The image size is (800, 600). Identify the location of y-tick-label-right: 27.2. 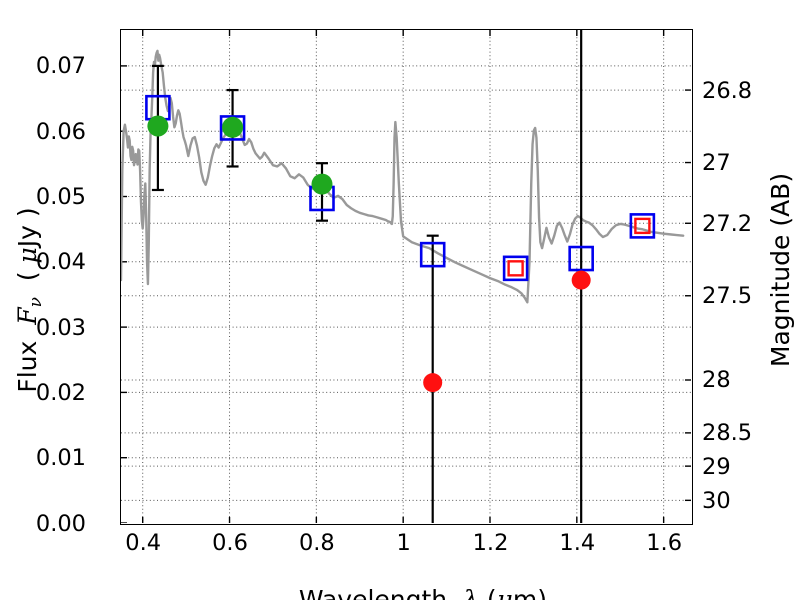
(727, 223).